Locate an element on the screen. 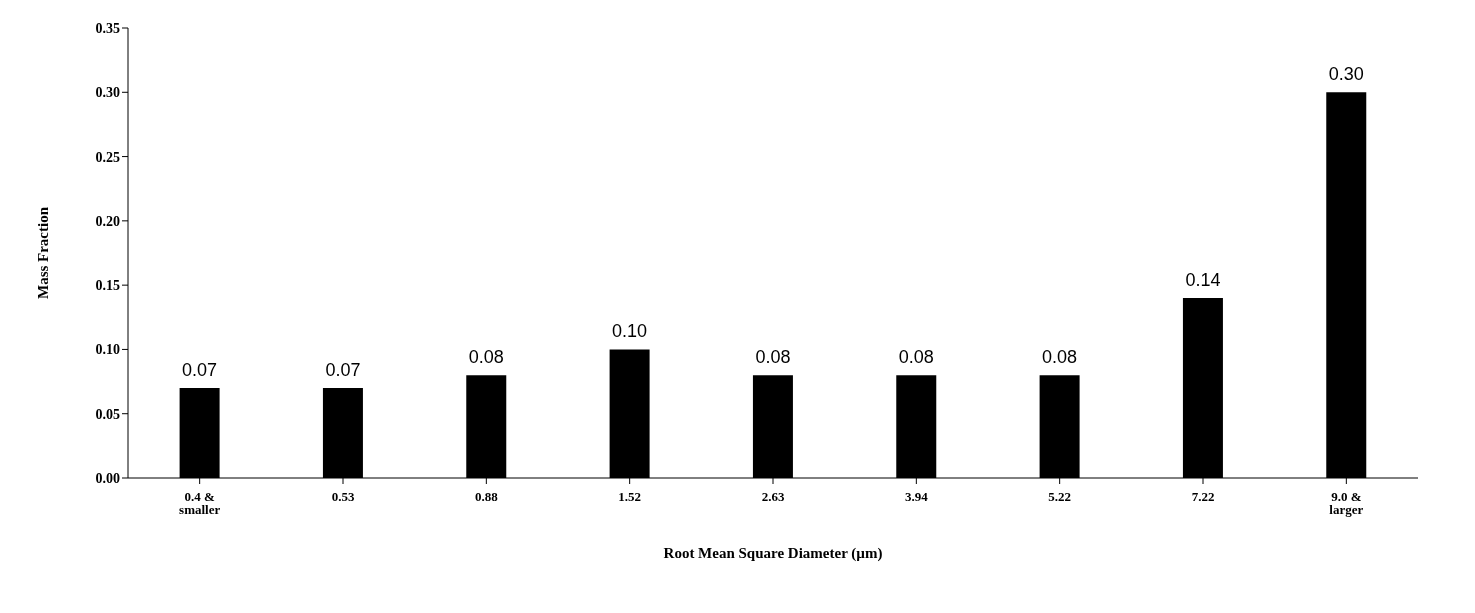 The height and width of the screenshot is (613, 1475). data-label: 0.30 is located at coordinates (1346, 74).